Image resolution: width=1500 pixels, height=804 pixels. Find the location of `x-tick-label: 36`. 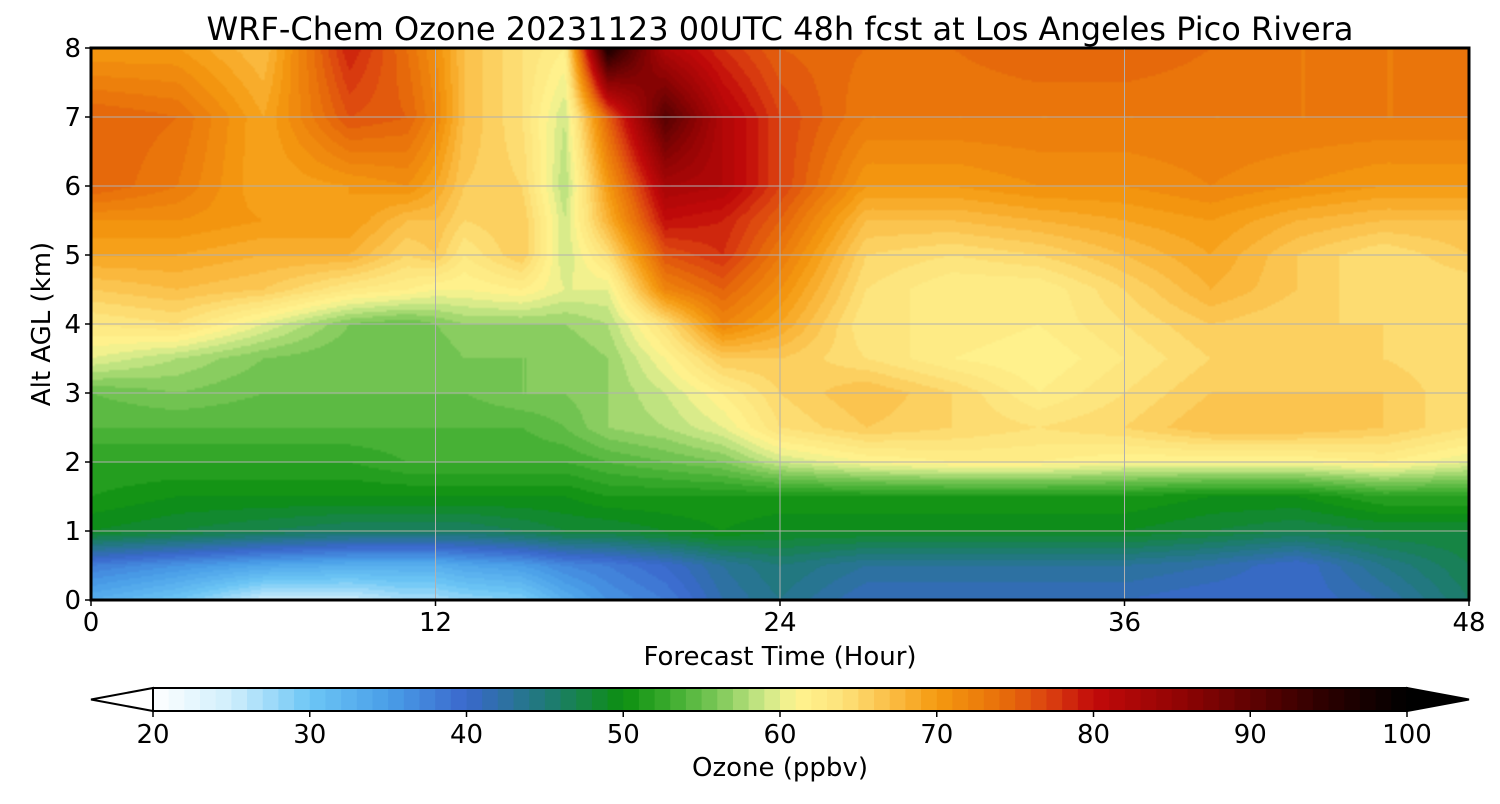

x-tick-label: 36 is located at coordinates (1124, 623).